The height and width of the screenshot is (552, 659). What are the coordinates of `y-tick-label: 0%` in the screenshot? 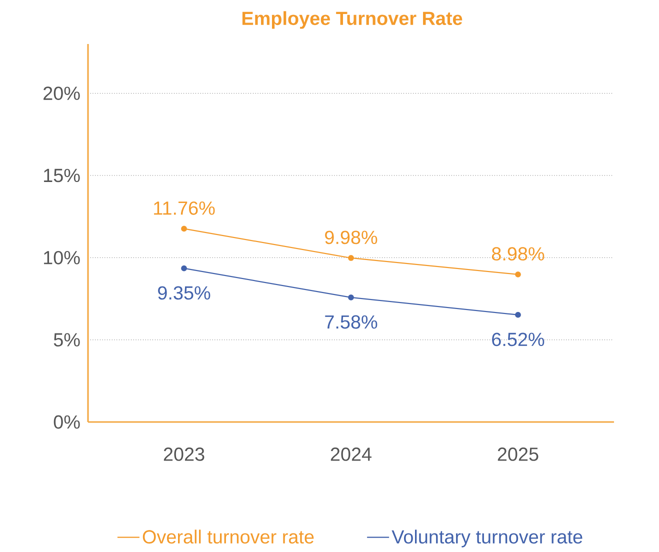 It's located at (67, 422).